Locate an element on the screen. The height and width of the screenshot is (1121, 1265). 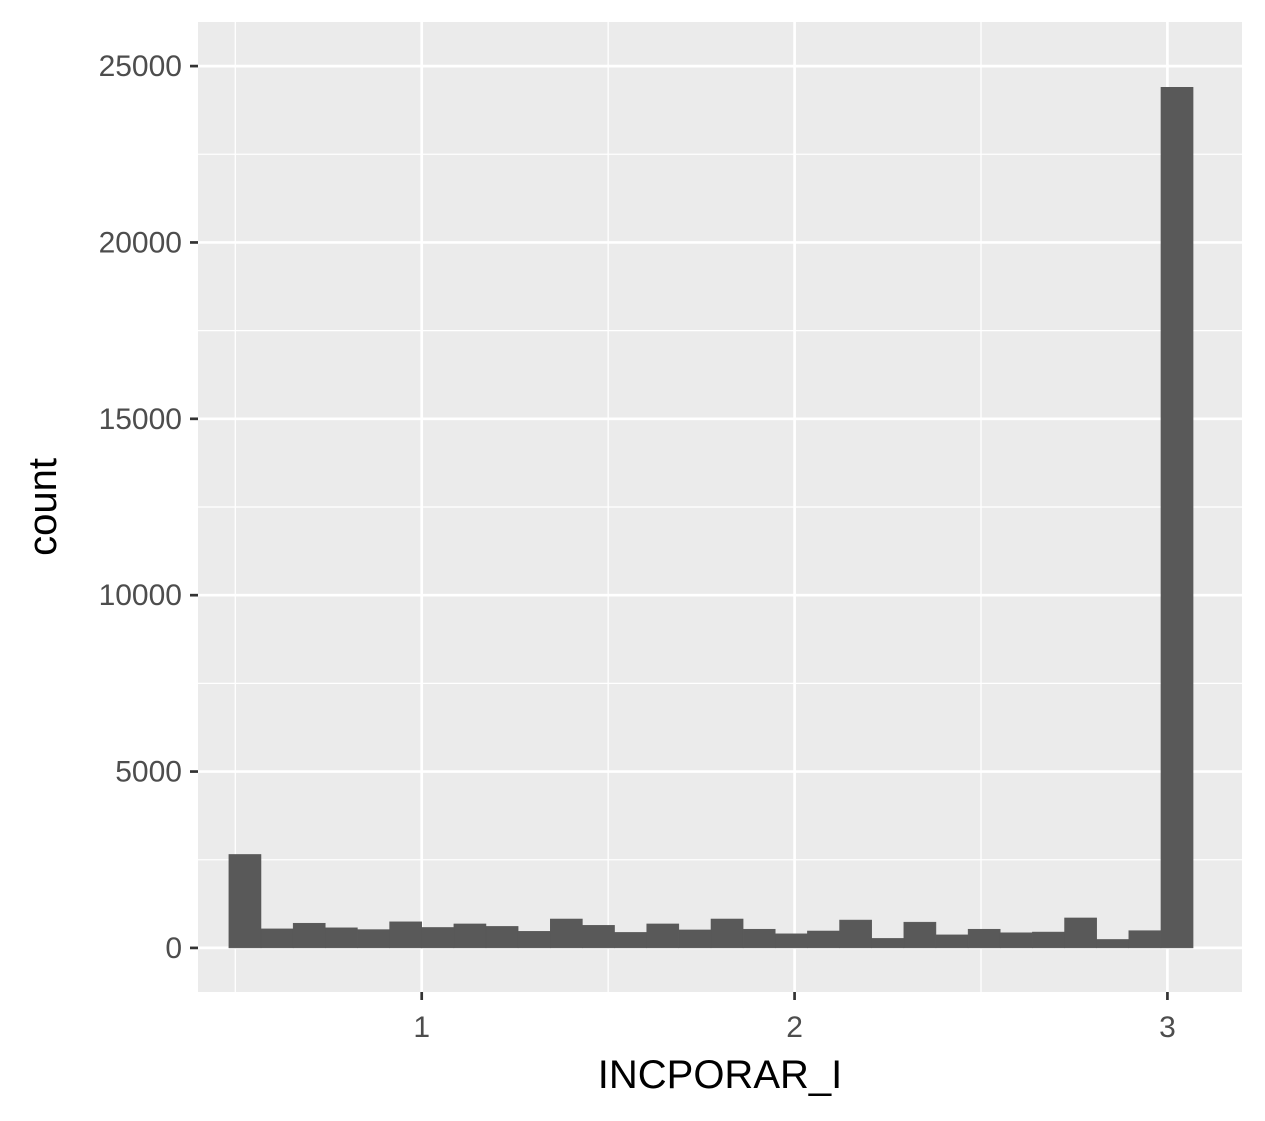
y-axis-title: count is located at coordinates (43, 507).